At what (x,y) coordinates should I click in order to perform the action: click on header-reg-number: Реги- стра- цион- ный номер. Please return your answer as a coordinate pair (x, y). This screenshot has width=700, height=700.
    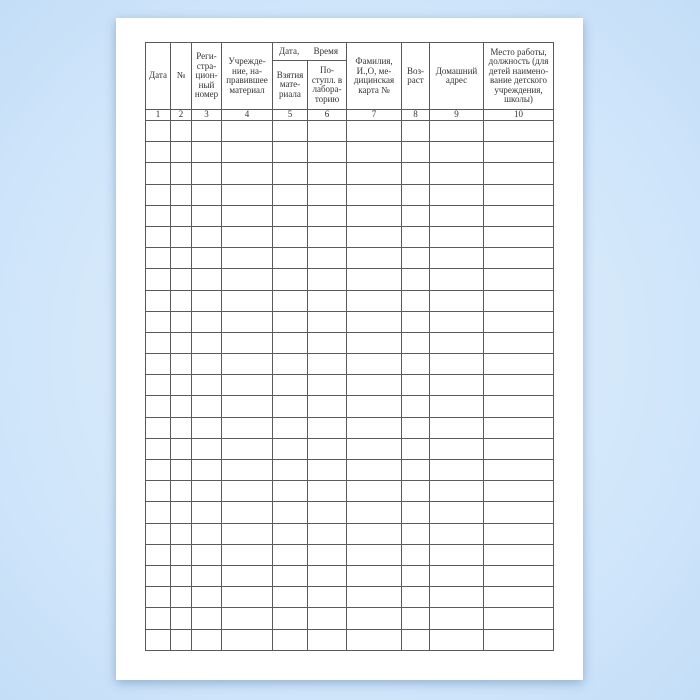
    Looking at the image, I should click on (206, 76).